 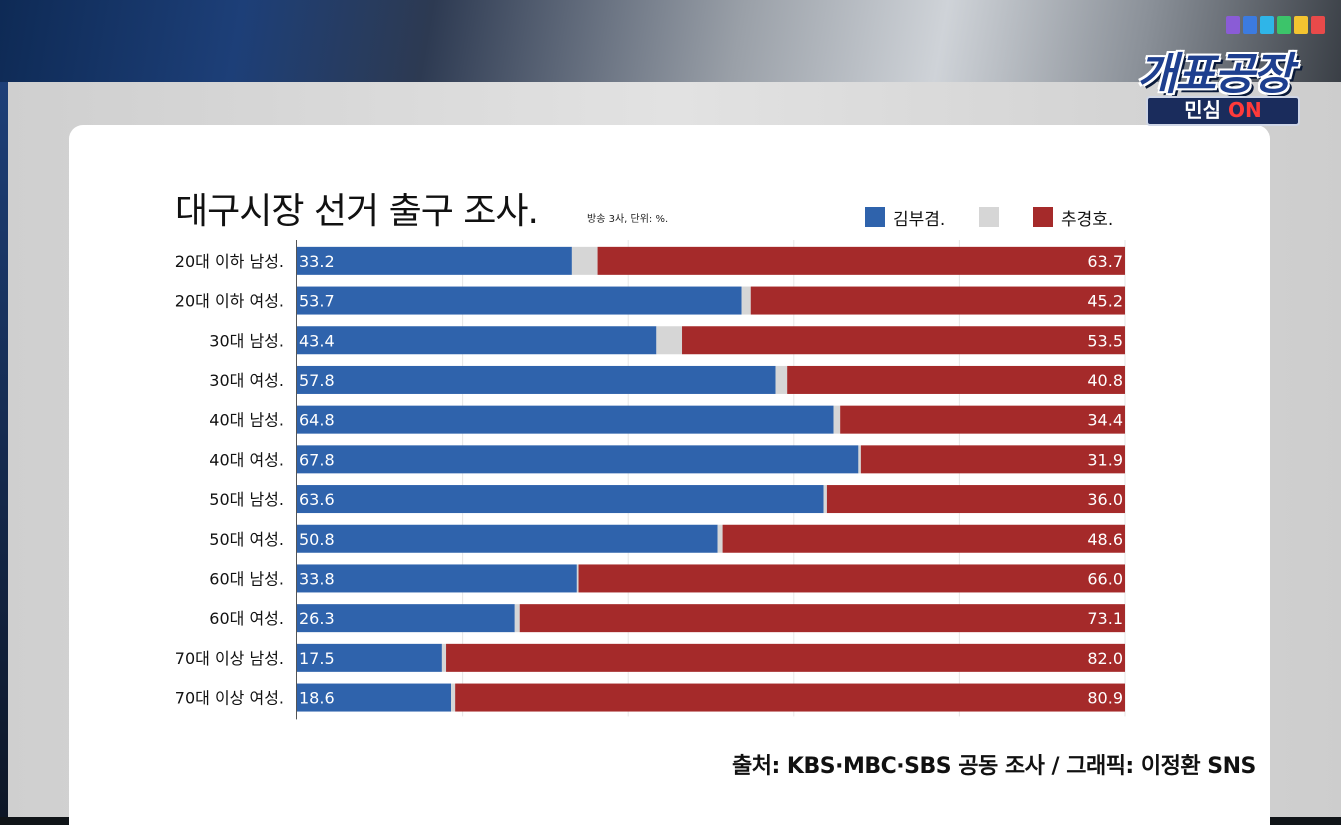 What do you see at coordinates (229, 698) in the screenshot?
I see `category-label: 70대 이상 여성.` at bounding box center [229, 698].